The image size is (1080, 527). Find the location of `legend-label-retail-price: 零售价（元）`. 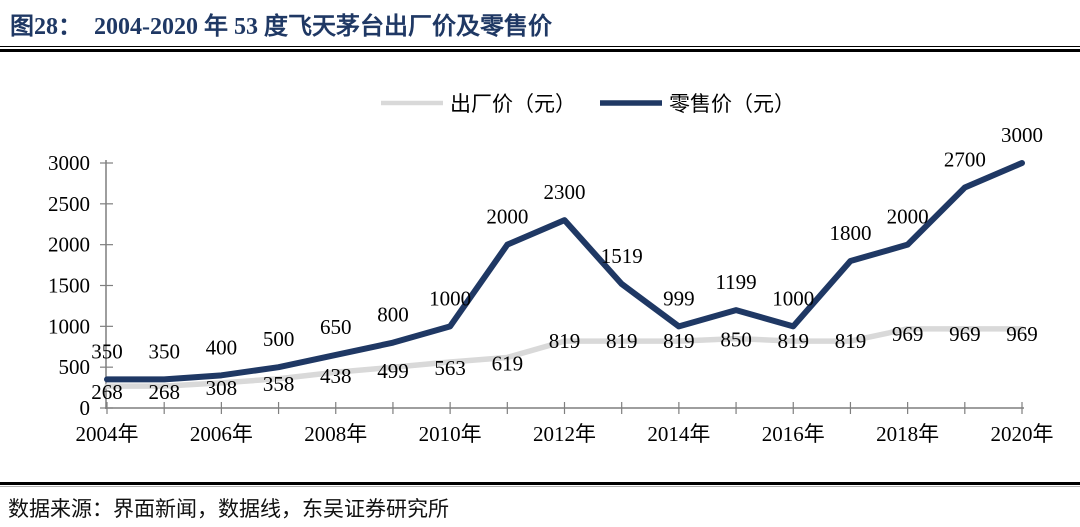

legend-label-retail-price: 零售价（元） is located at coordinates (732, 104).